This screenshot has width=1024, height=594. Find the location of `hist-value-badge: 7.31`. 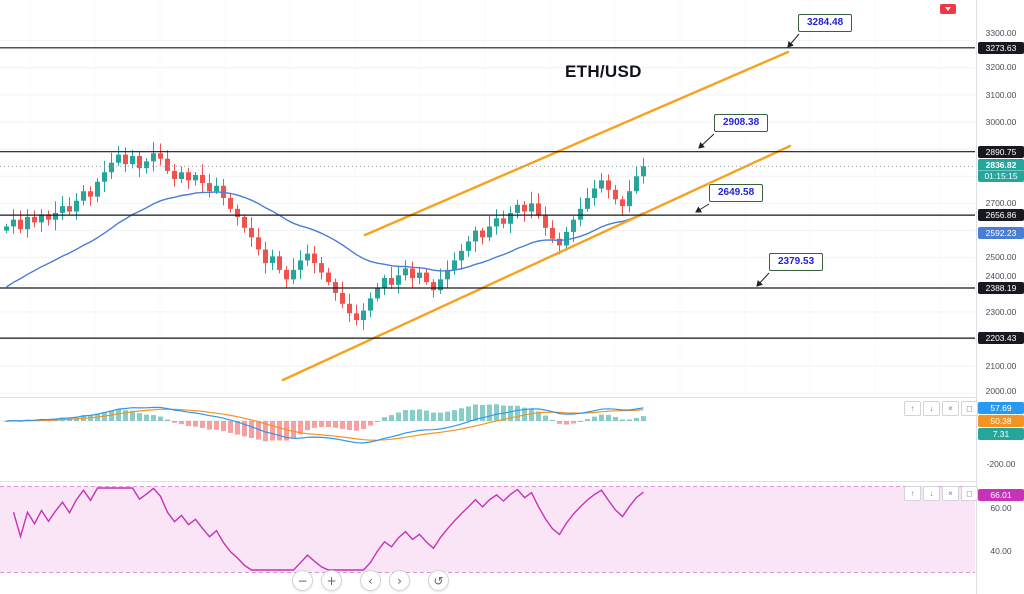

hist-value-badge: 7.31 is located at coordinates (1001, 434).